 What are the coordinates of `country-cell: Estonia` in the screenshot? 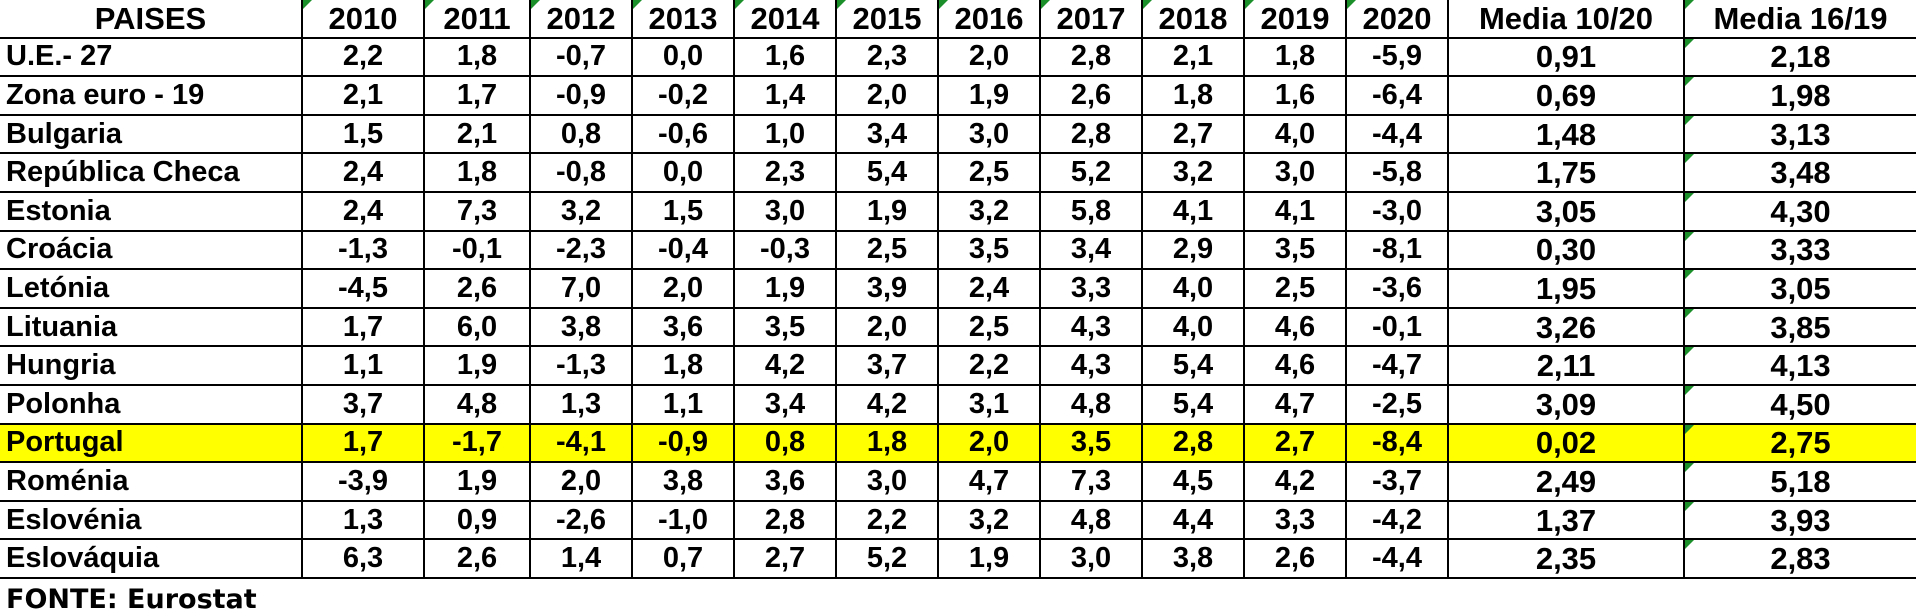 It's located at (151, 211).